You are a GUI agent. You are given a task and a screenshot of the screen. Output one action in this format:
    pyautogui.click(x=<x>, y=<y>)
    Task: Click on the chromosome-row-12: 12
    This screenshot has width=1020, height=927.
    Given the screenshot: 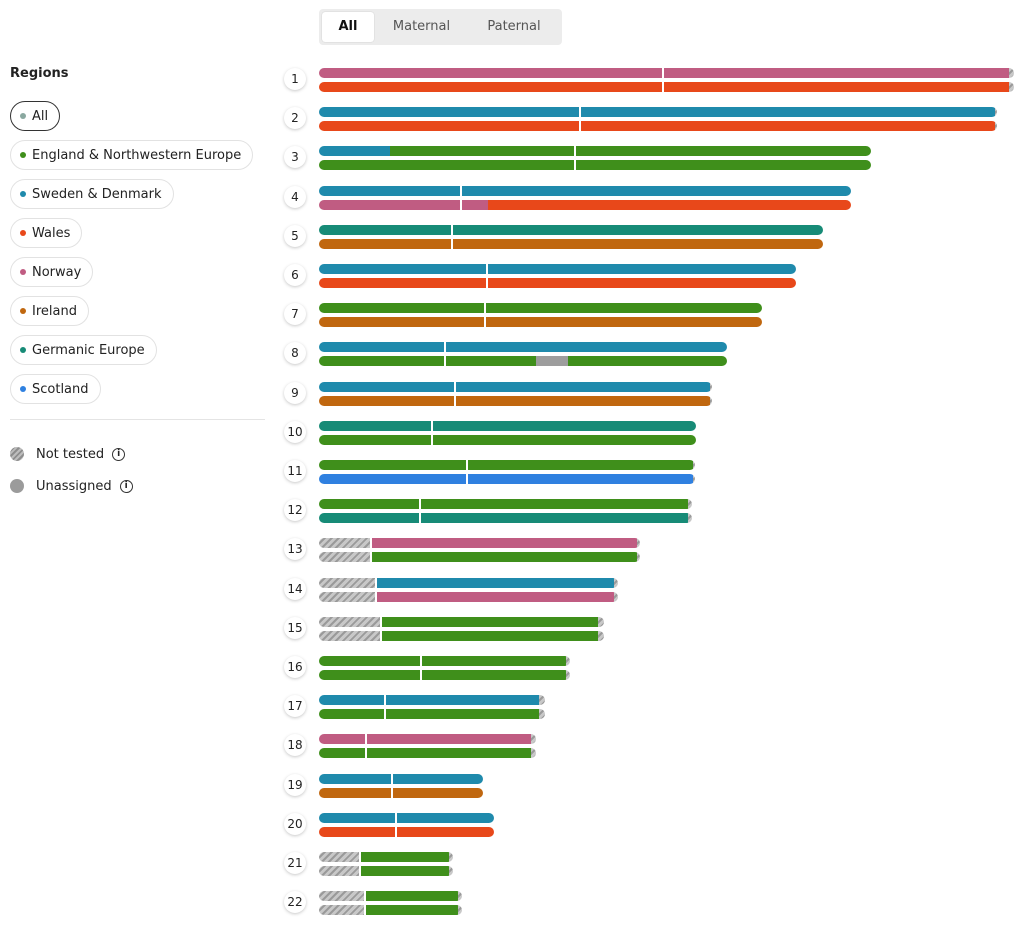 What is the action you would take?
    pyautogui.click(x=644, y=514)
    